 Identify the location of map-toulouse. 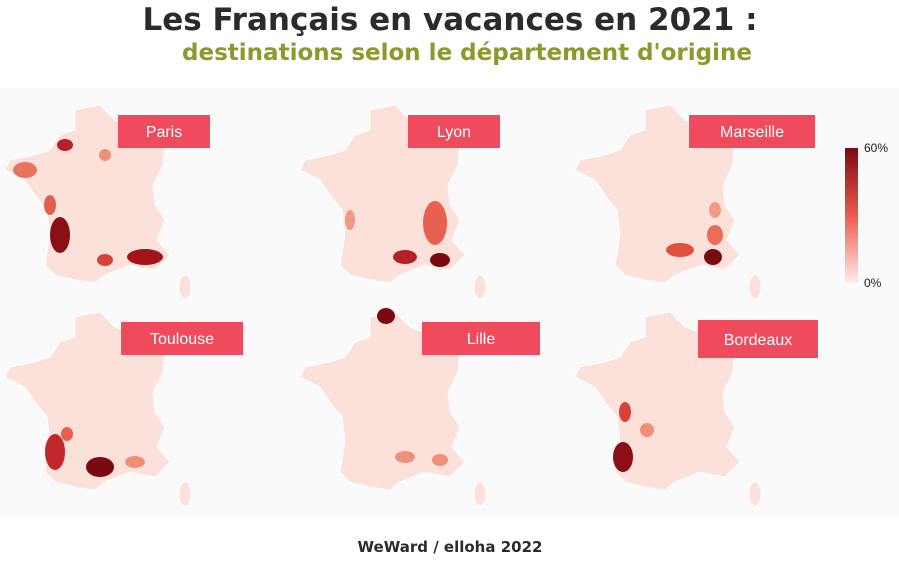
(98, 409).